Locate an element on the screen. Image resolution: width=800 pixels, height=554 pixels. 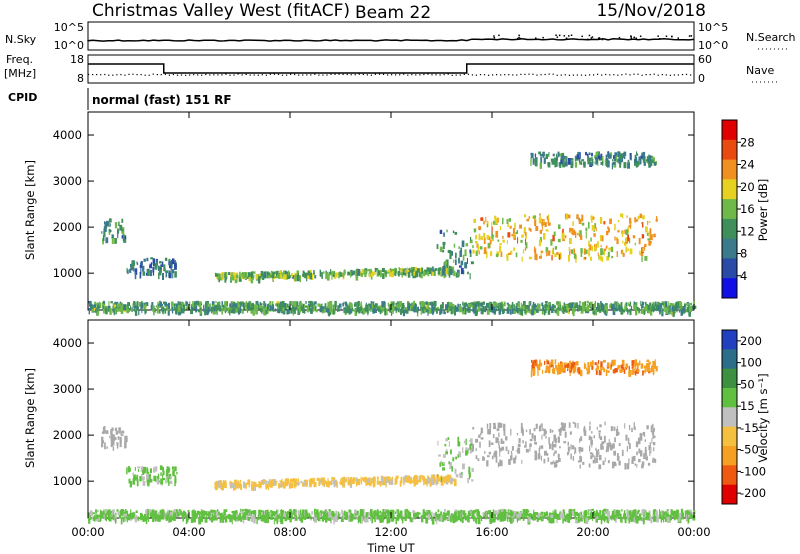
freq-label: Freq. is located at coordinates (19, 59).